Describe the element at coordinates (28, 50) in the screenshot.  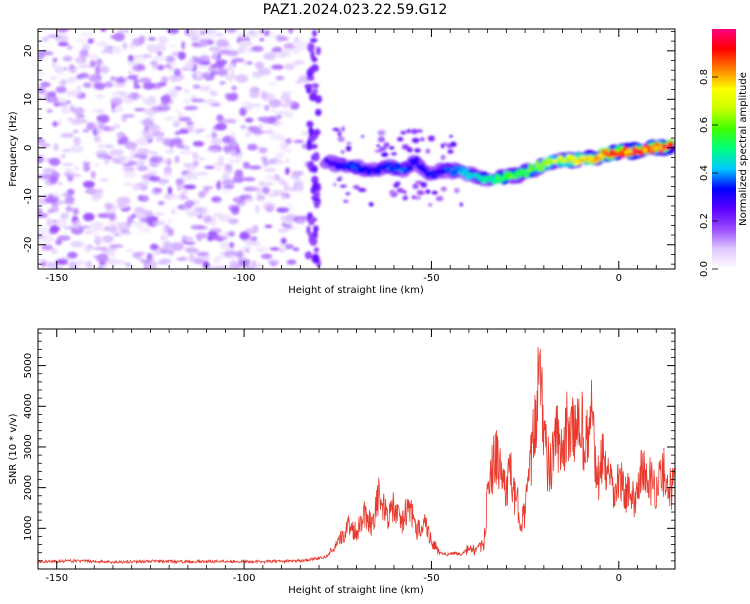
I see `spectrogram-y-tick-label: 20` at that location.